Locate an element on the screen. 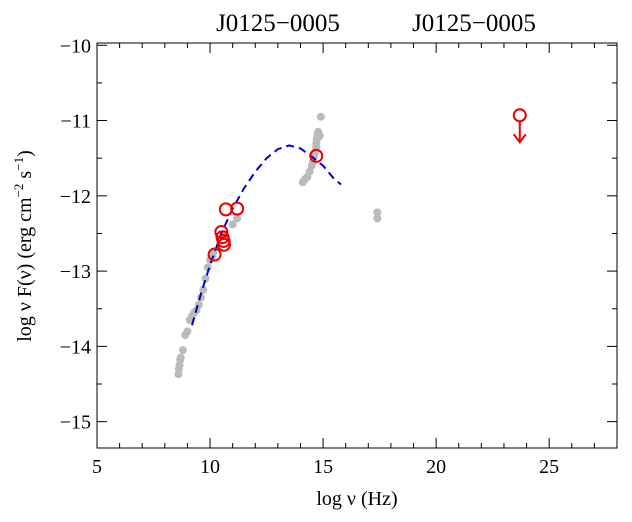  y-axis-title: log ν F(ν) (erg cm−2 s−1) is located at coordinates (23, 246).